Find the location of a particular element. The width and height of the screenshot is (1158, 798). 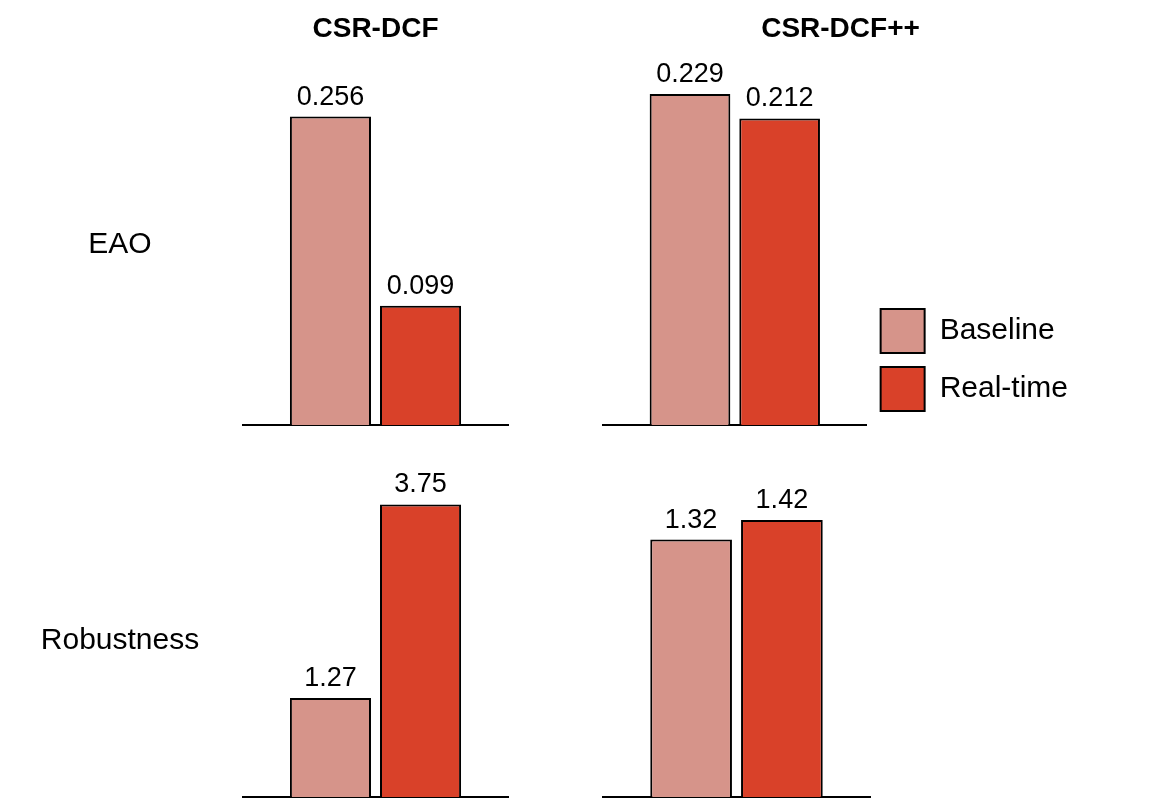

data-label: 0.212 is located at coordinates (779, 97).